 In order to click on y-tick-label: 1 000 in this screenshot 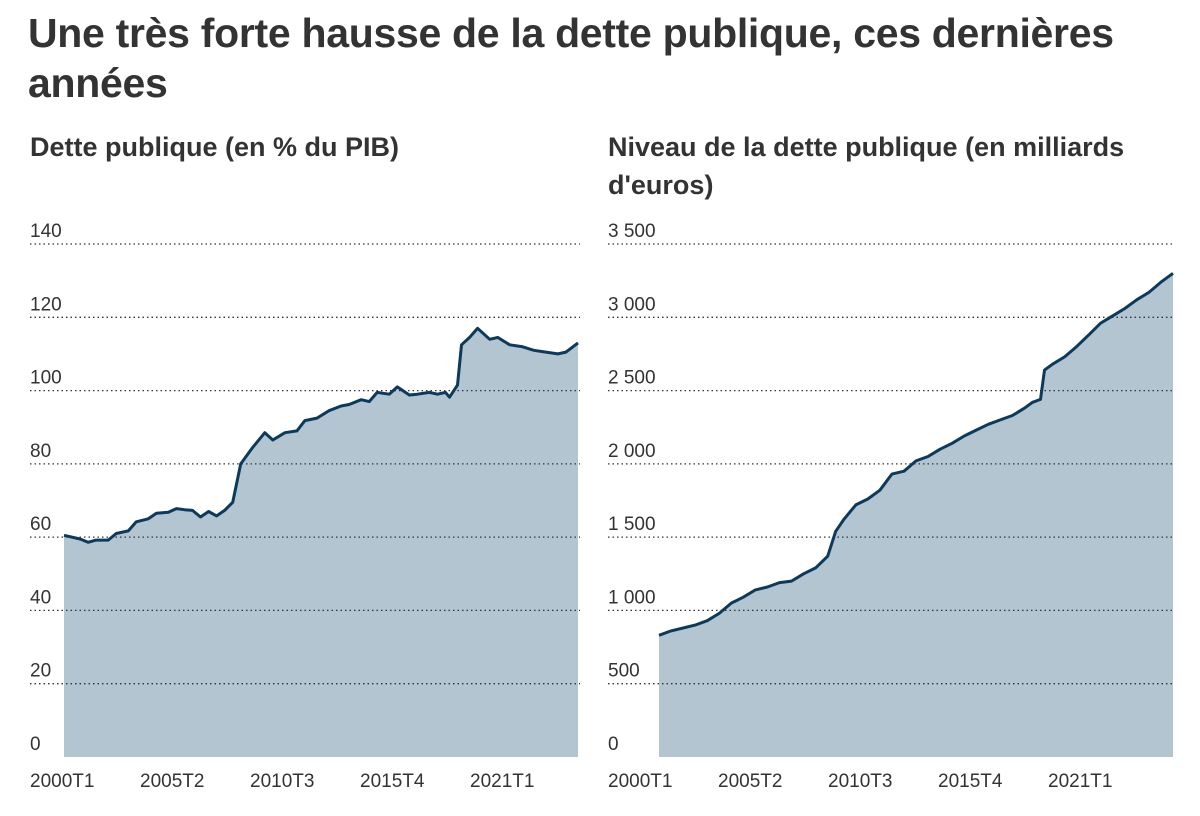, I will do `click(632, 597)`.